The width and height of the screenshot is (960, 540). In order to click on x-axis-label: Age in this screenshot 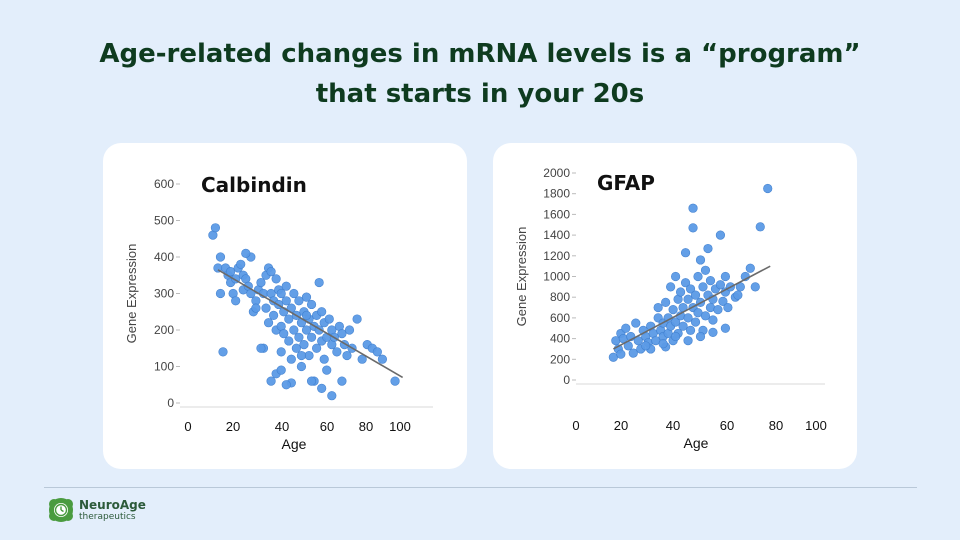, I will do `click(294, 444)`.